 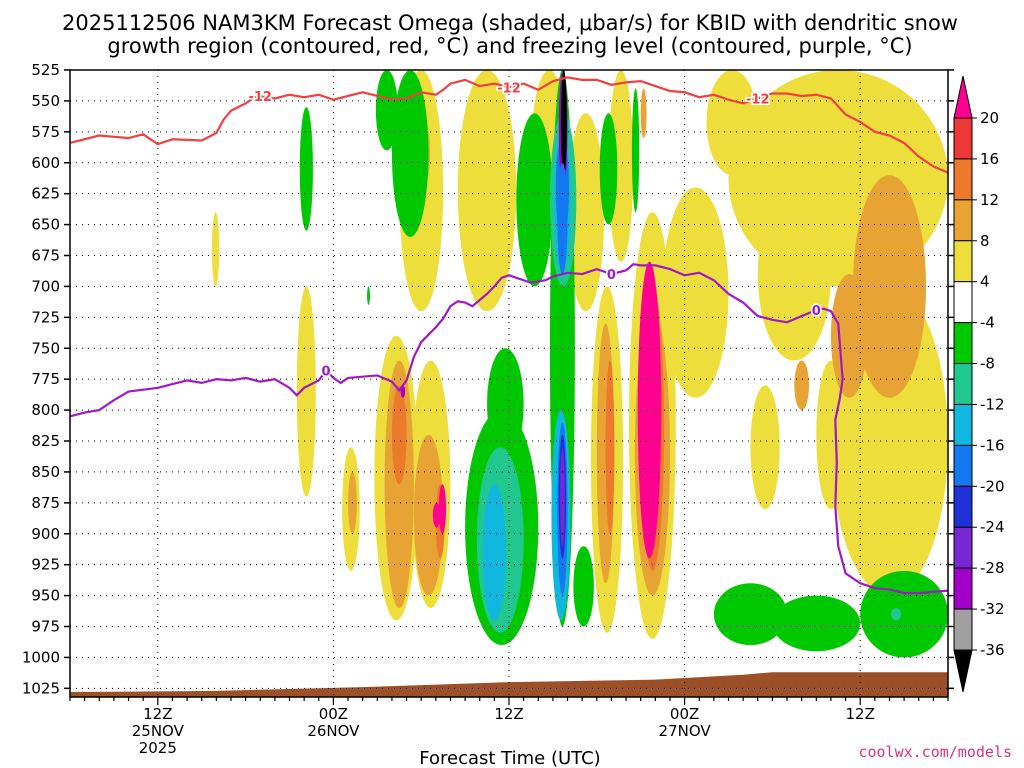 What do you see at coordinates (992, 609) in the screenshot?
I see `colorbar-label: -32` at bounding box center [992, 609].